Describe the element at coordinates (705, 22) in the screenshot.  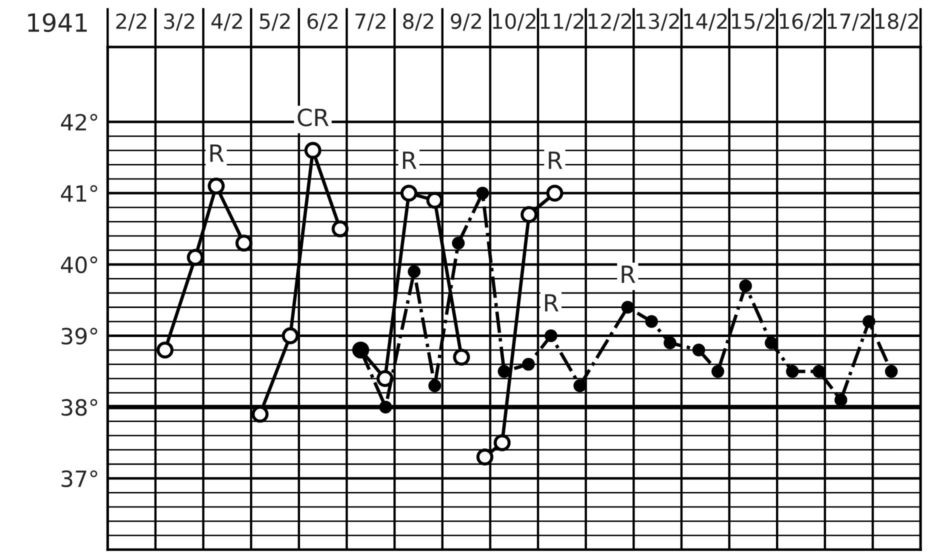
I see `x-tick-label: 14/2` at that location.